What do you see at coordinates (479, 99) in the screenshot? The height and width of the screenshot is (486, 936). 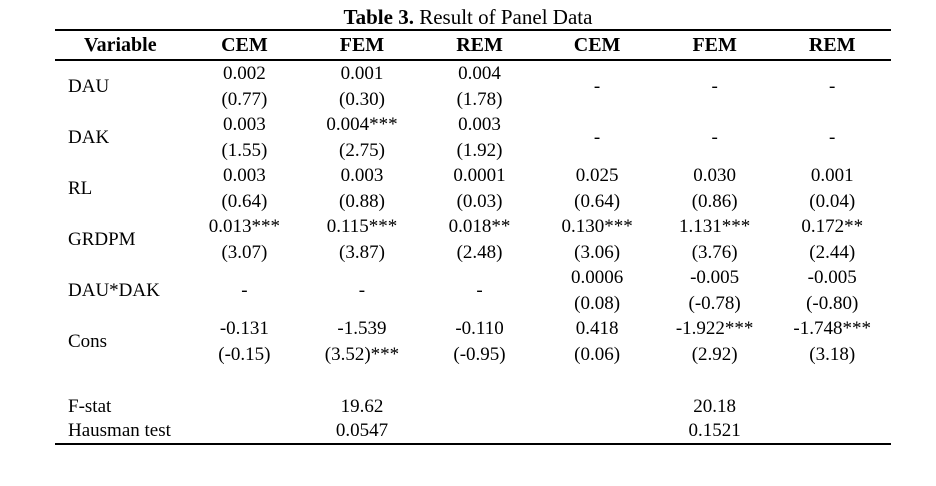 I see `t-statistic: (1.78)` at bounding box center [479, 99].